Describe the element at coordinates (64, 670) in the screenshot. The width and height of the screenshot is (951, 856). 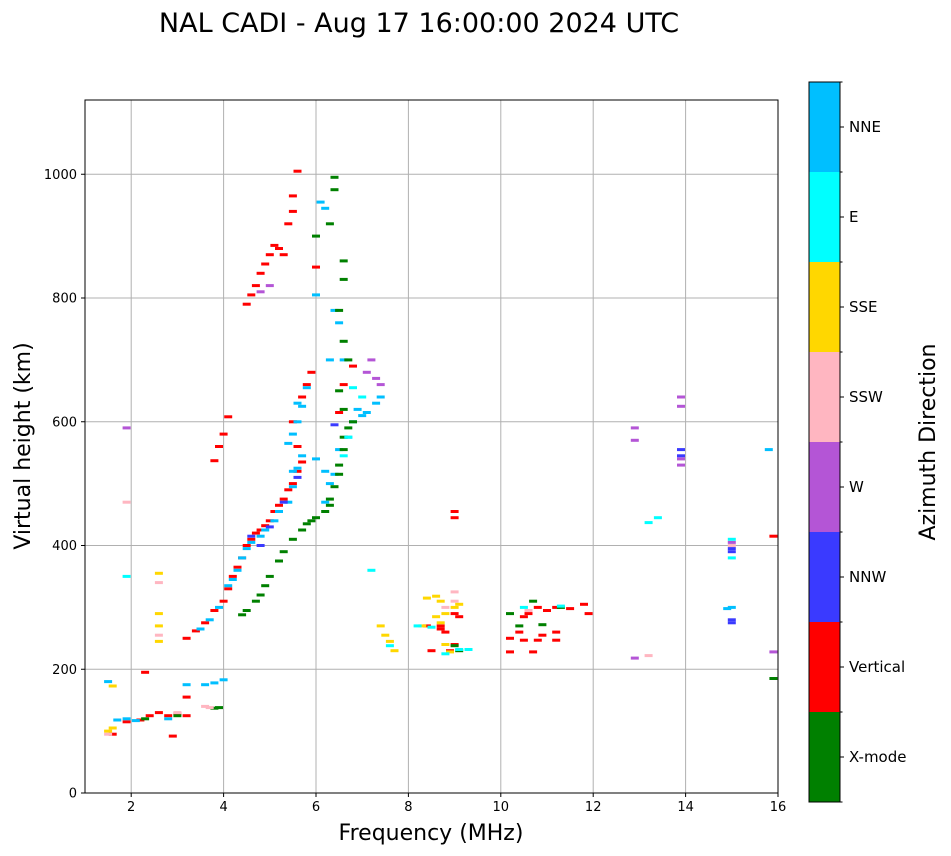
I see `y-tick-label: 200` at that location.